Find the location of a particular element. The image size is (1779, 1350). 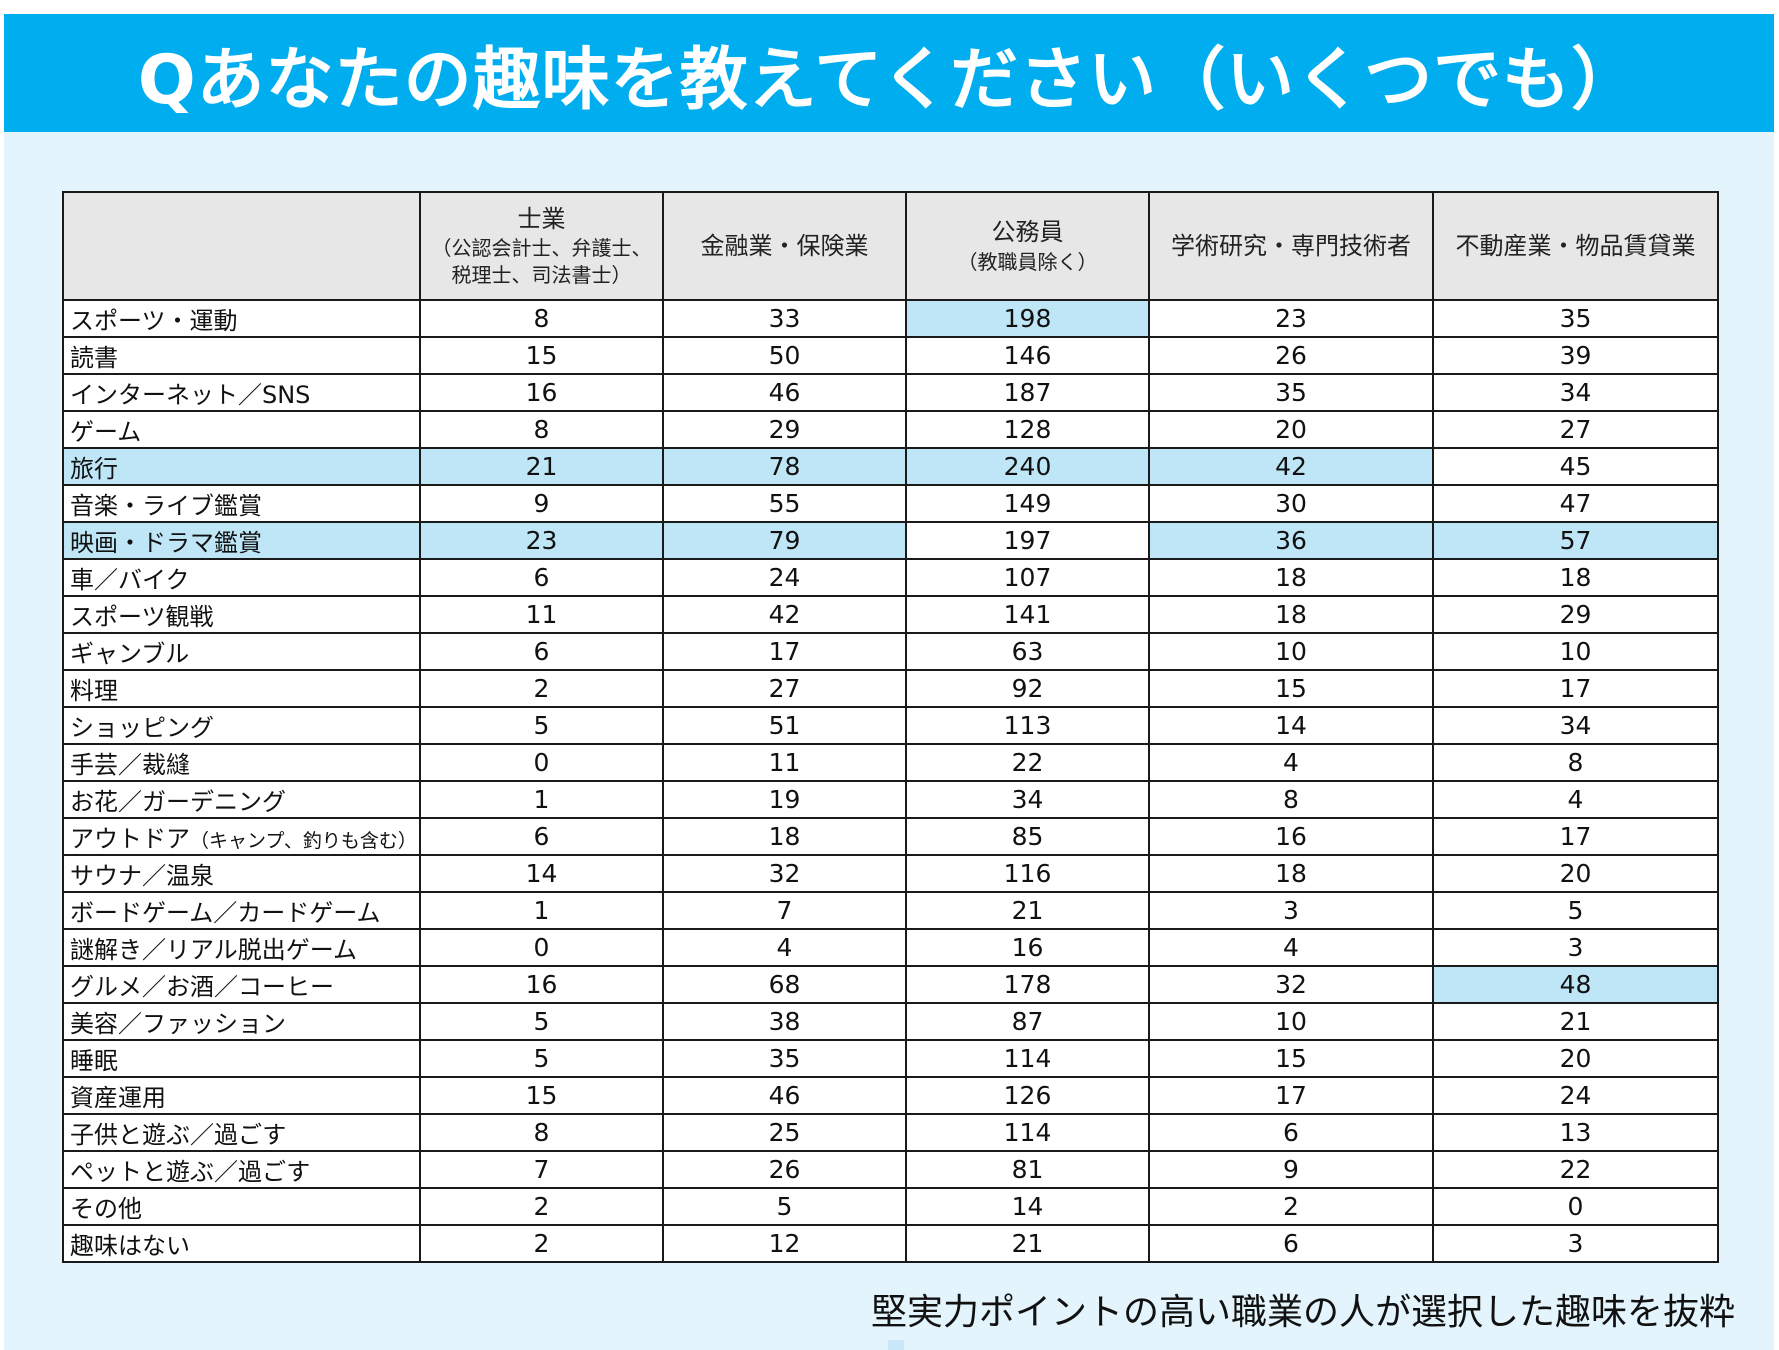

column-header-sub: （教職員除く） is located at coordinates (1027, 261).